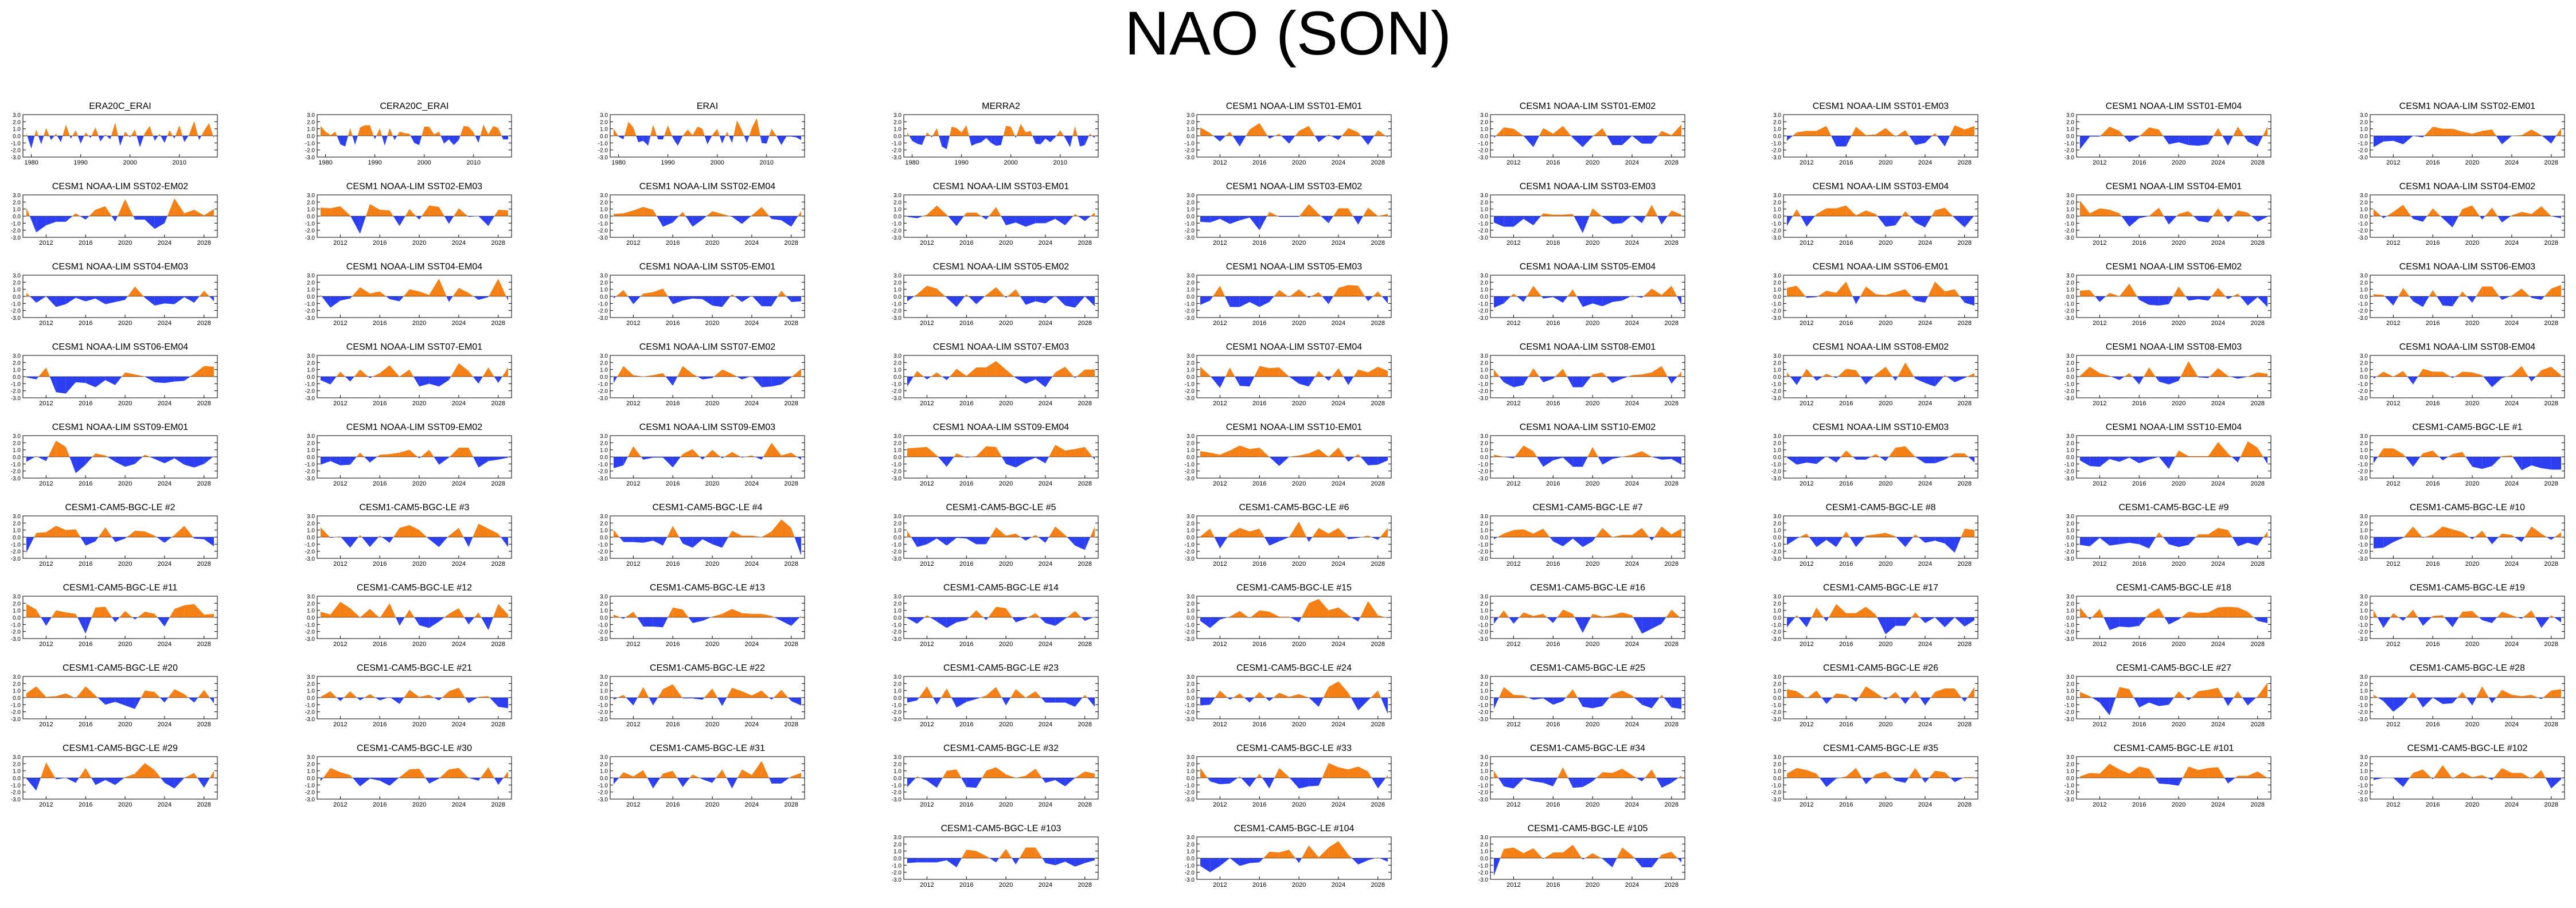 The height and width of the screenshot is (908, 2576). What do you see at coordinates (1002, 427) in the screenshot?
I see `panel-title: CESM1 NOAA-LIM SST09-EM04` at bounding box center [1002, 427].